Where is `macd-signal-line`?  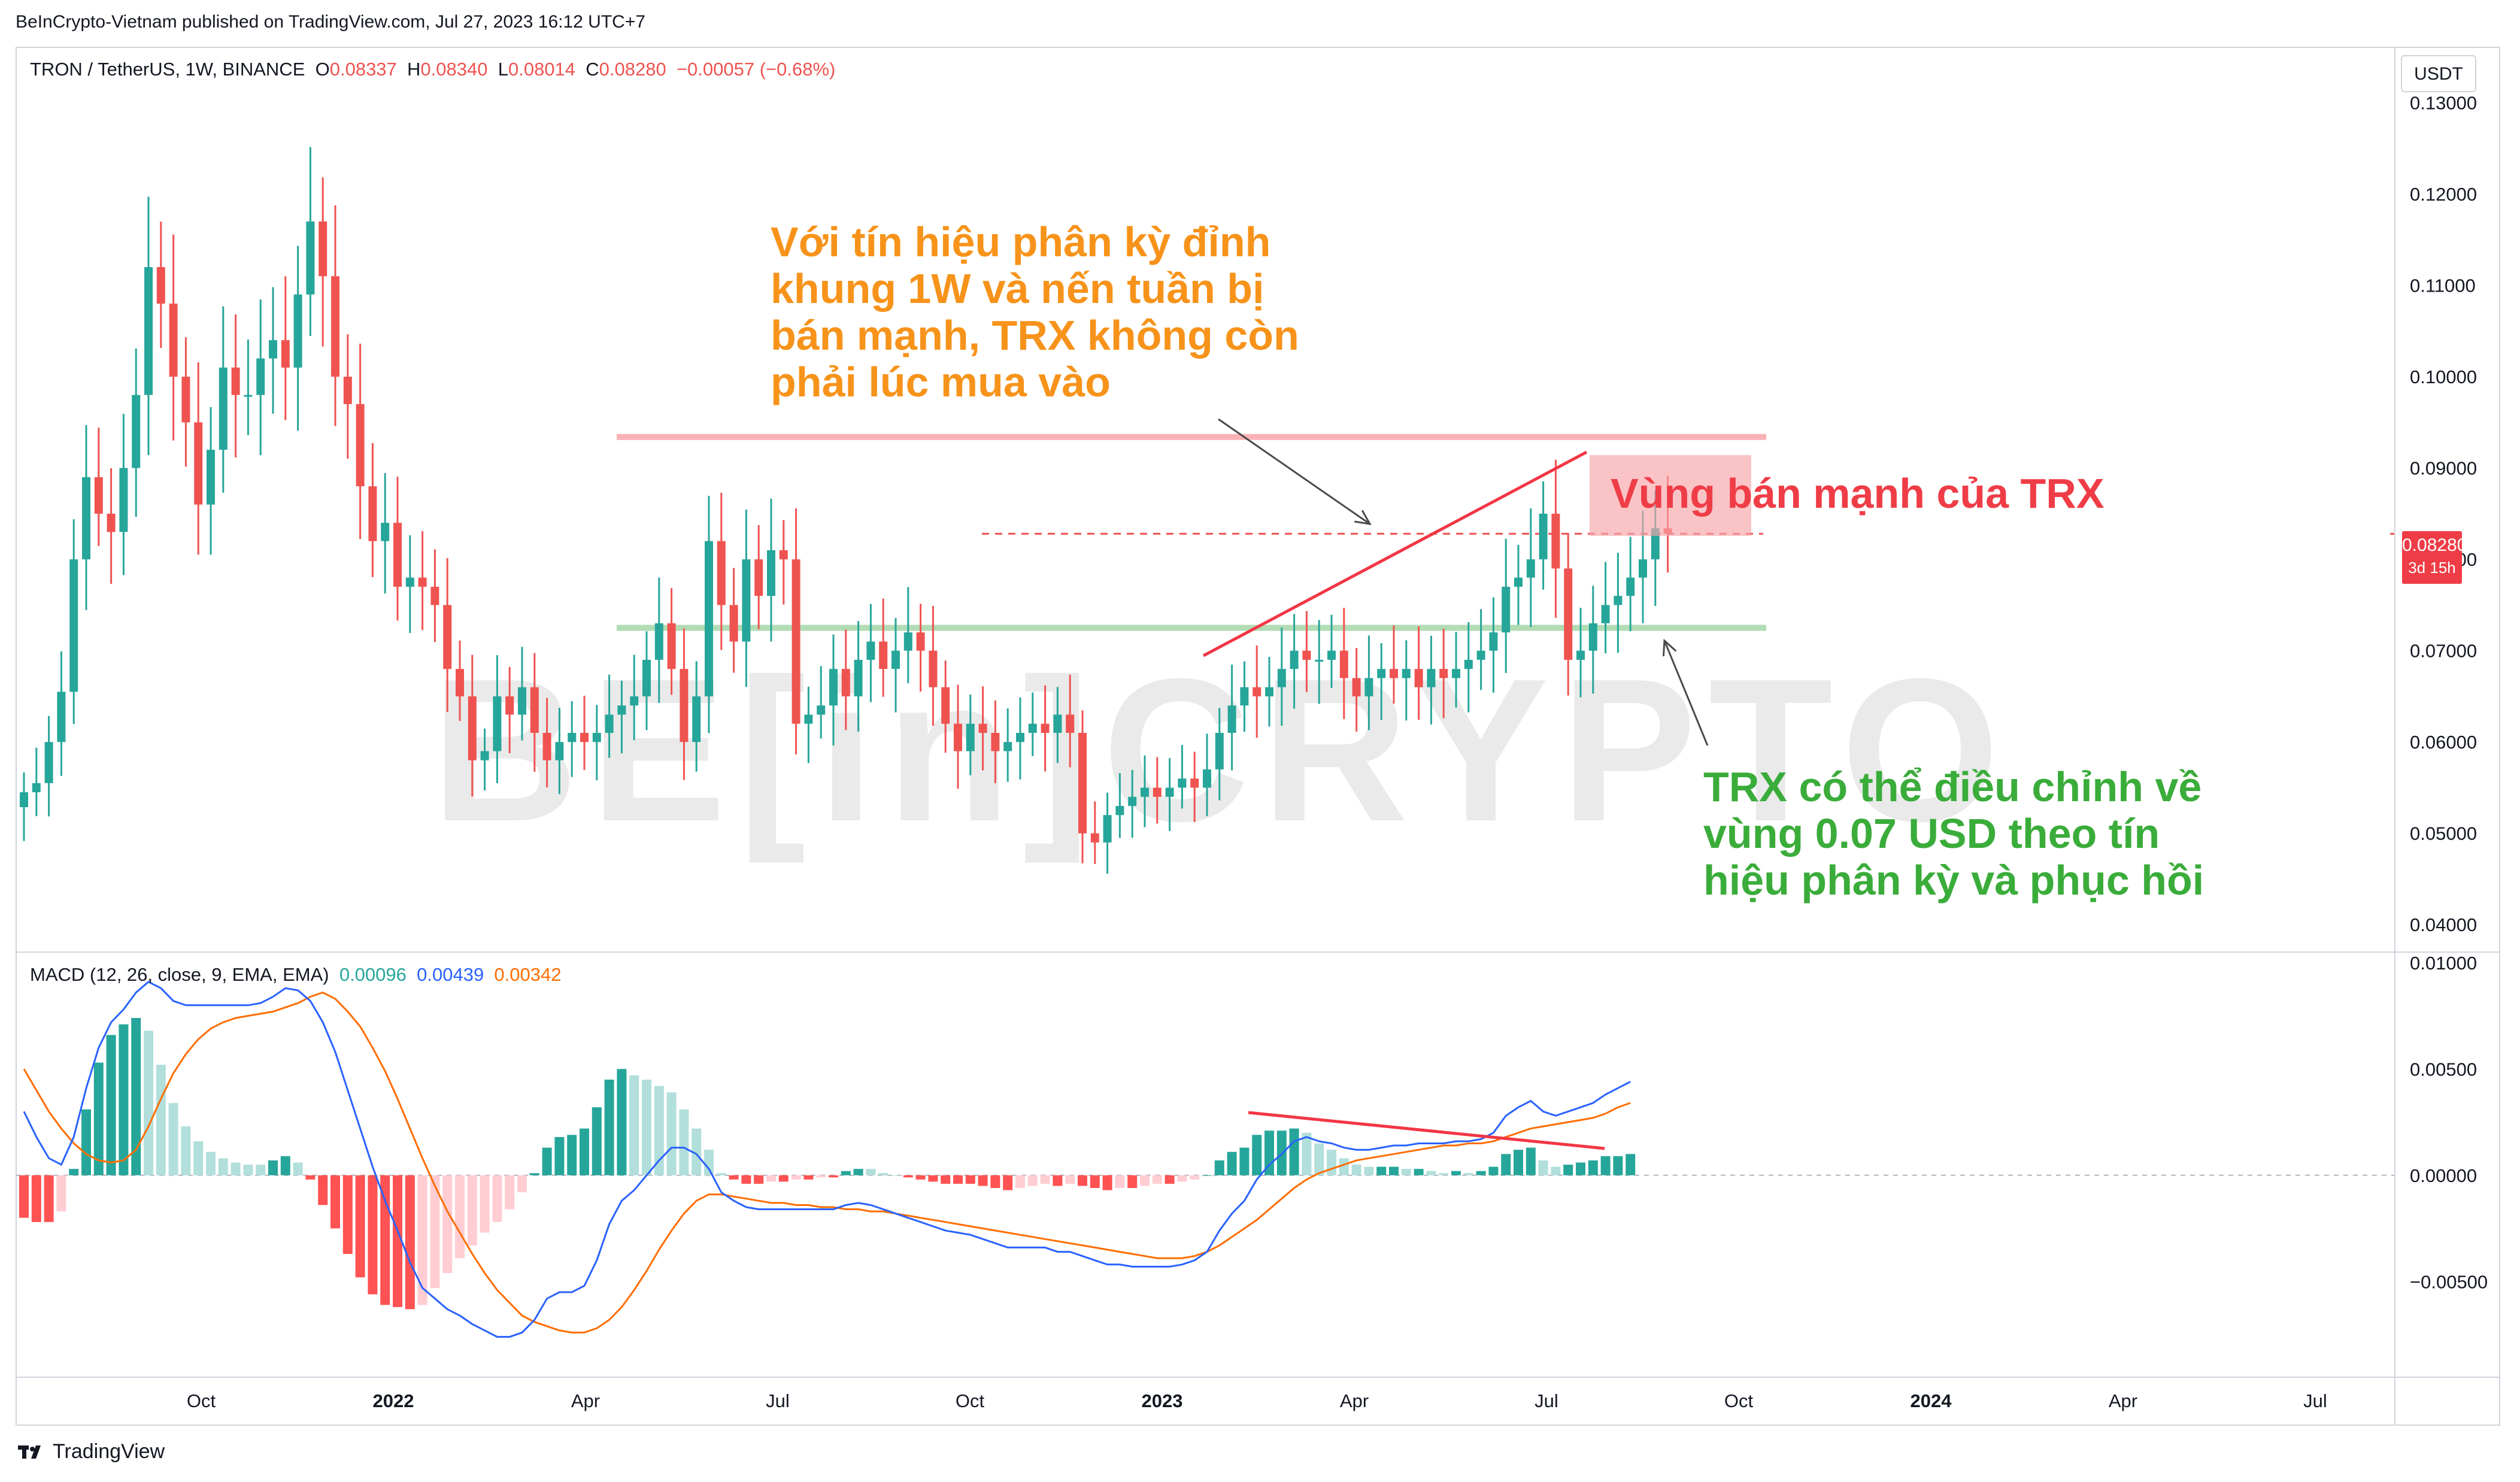
macd-signal-line is located at coordinates (827, 1162).